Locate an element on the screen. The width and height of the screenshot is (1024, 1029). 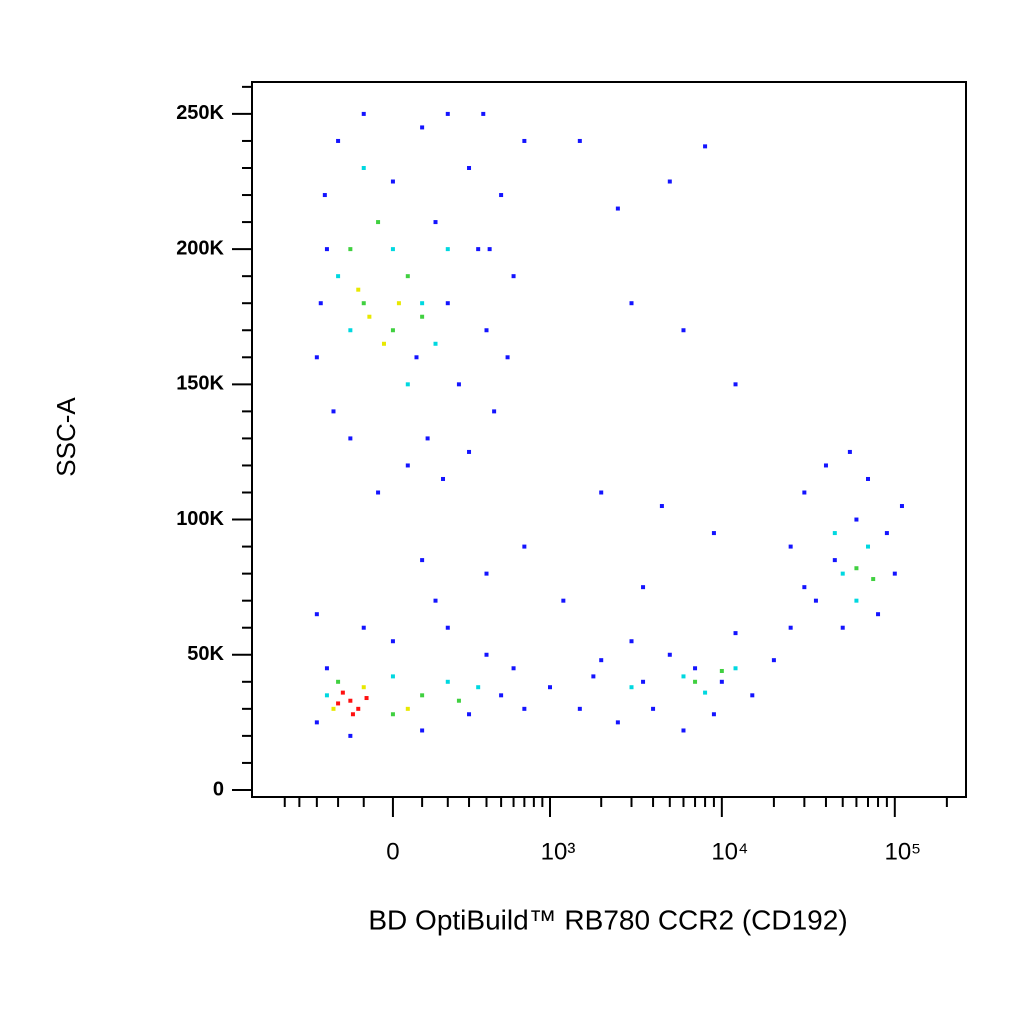
y-tick-label: 150K is located at coordinates (200, 384).